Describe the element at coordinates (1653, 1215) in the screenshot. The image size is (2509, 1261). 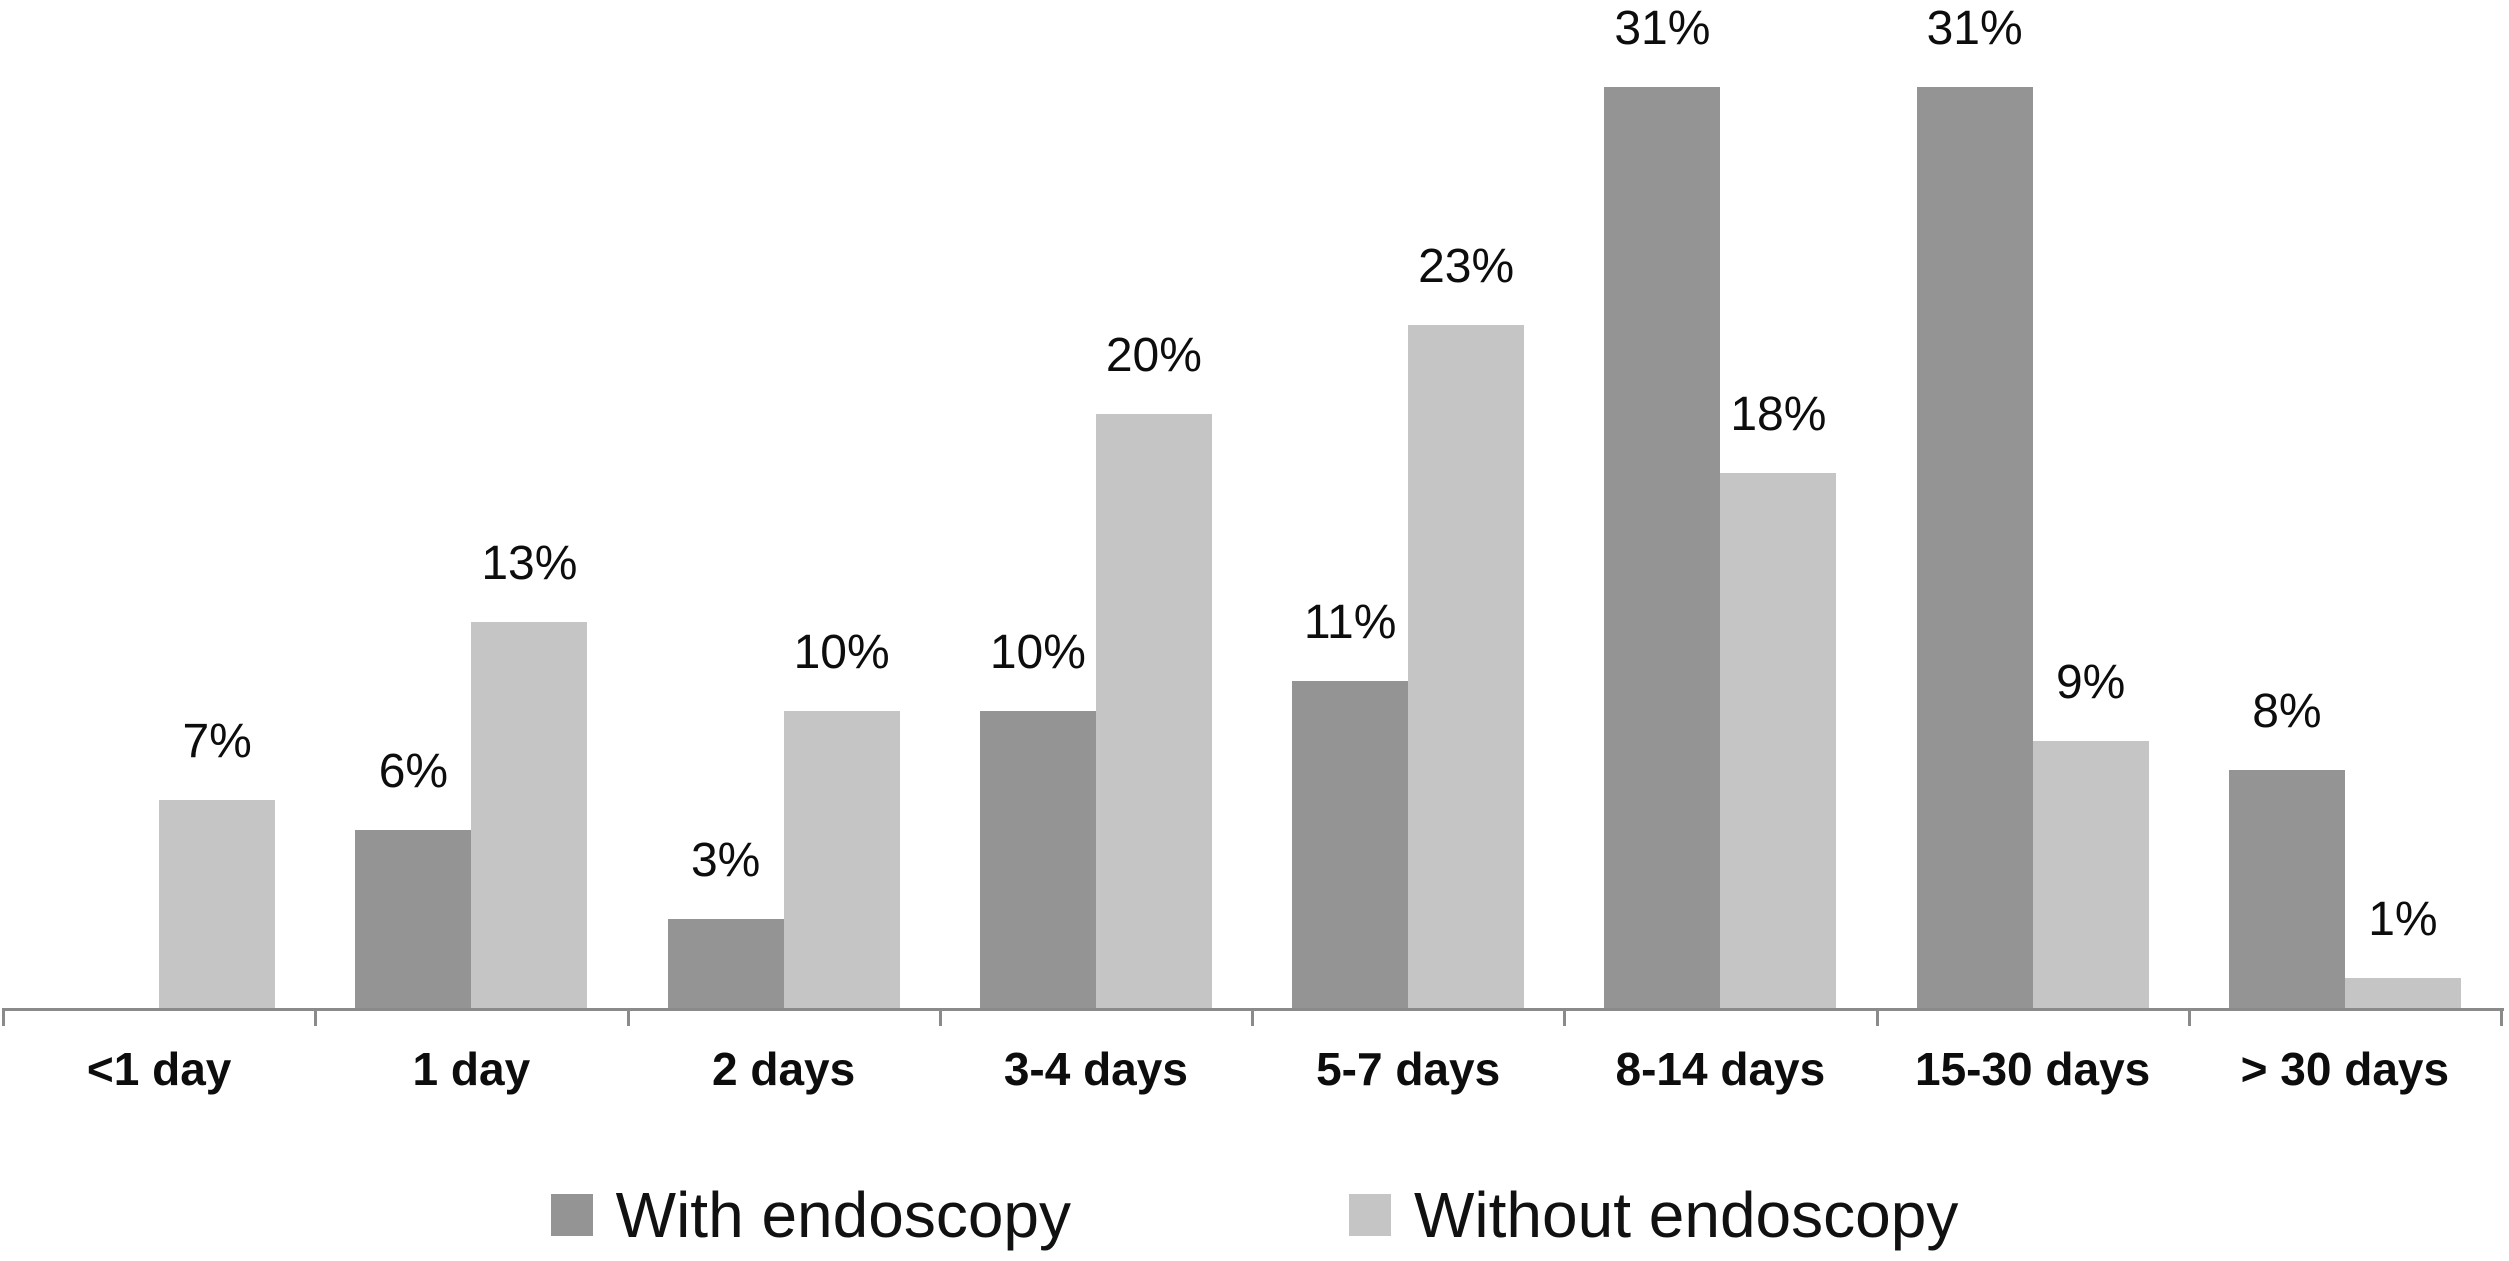
I see `legend-item-without-endoscopy: Without endoscopy` at that location.